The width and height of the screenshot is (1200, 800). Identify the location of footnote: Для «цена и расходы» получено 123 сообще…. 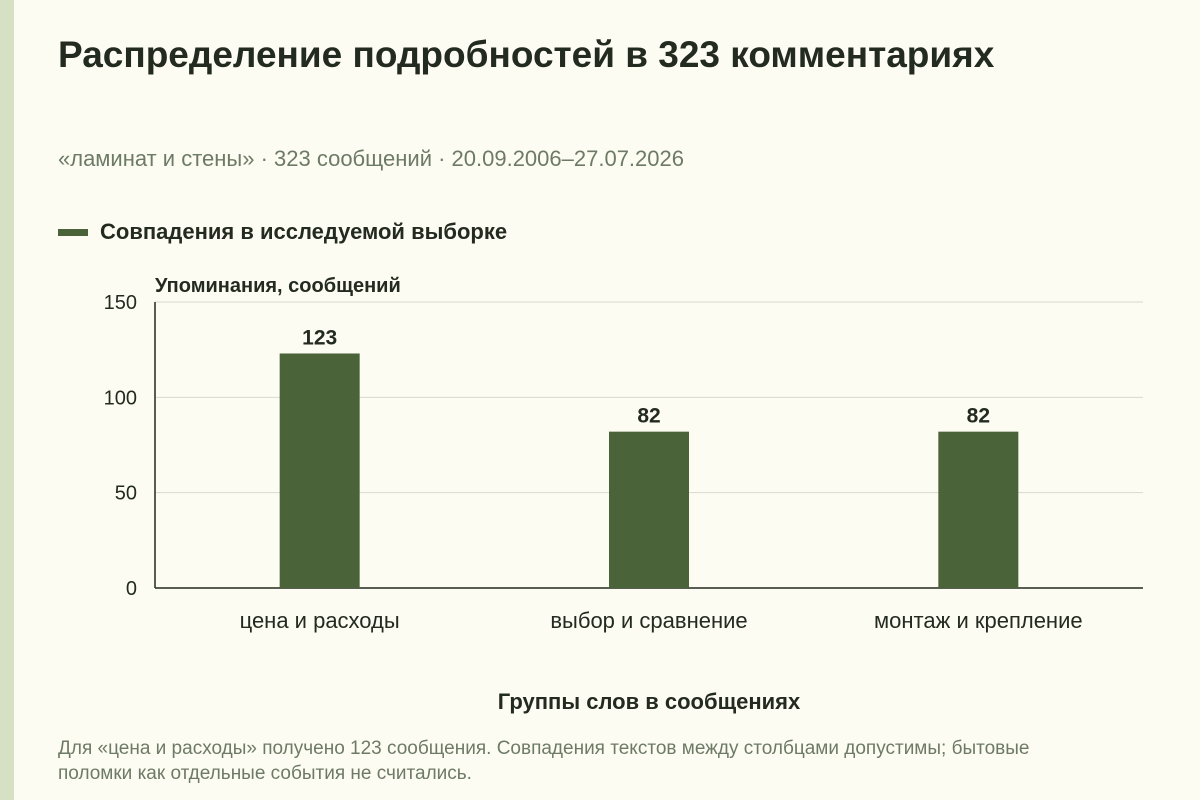
(544, 761).